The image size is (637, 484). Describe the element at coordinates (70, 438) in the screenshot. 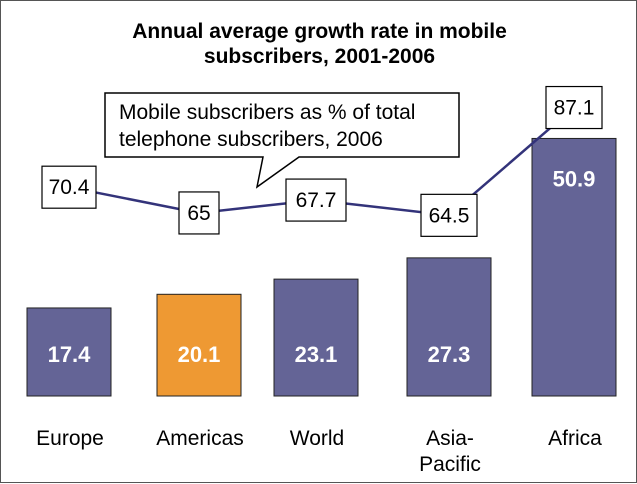

I see `category-label-0: Europe` at that location.